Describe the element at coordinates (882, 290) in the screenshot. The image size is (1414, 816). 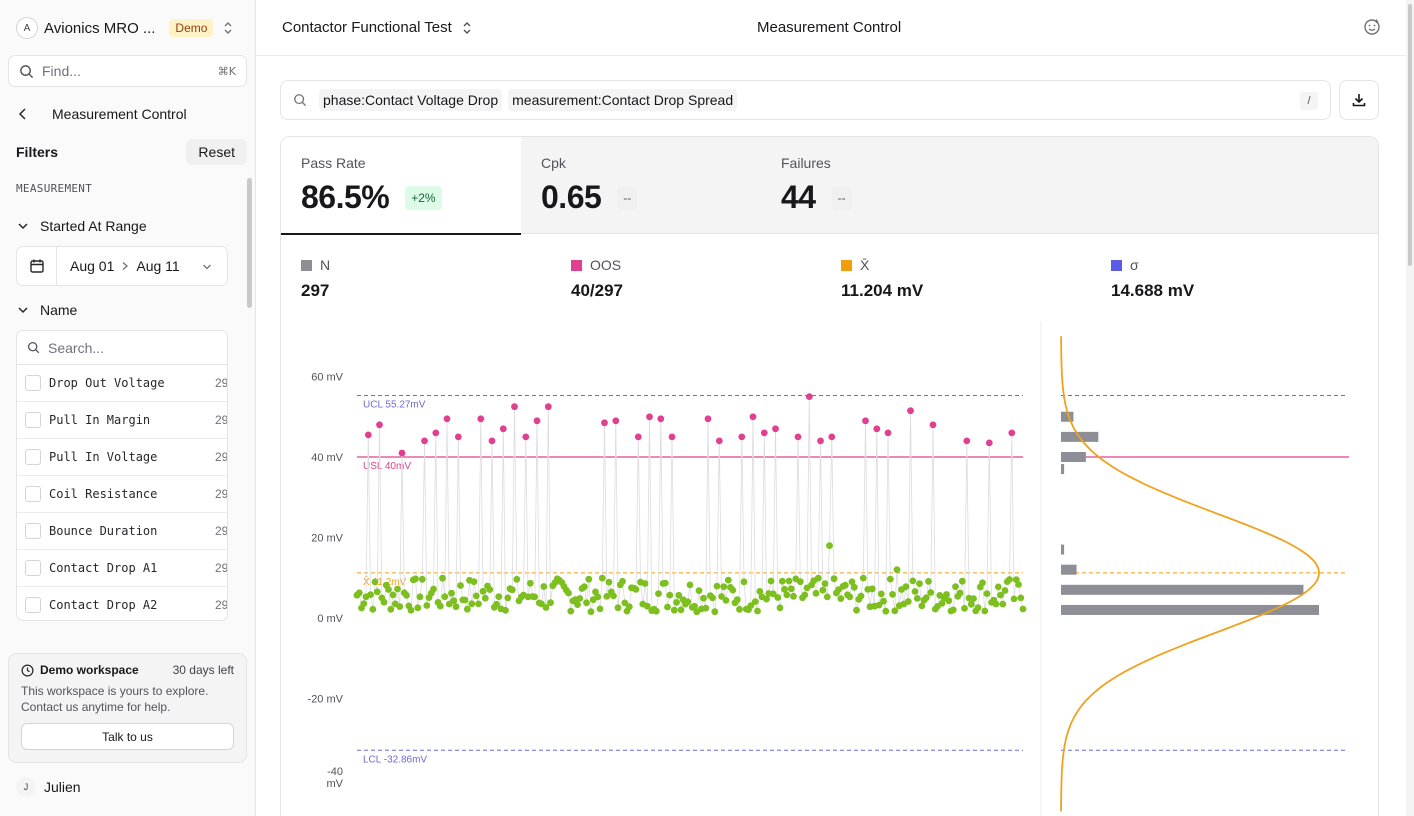
I see `stat-value: 11.204 mV` at that location.